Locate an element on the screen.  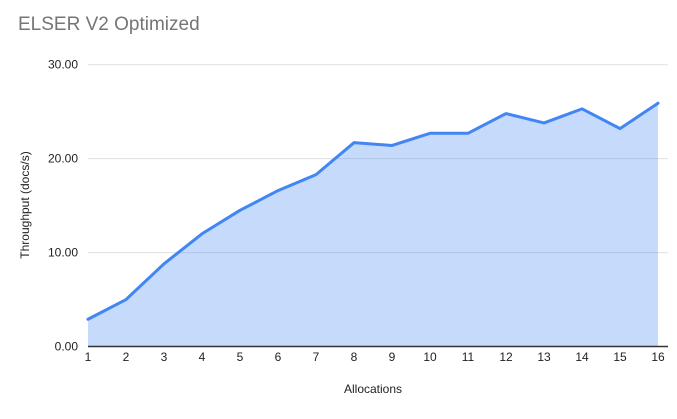
x-tick-label: 8 is located at coordinates (354, 357).